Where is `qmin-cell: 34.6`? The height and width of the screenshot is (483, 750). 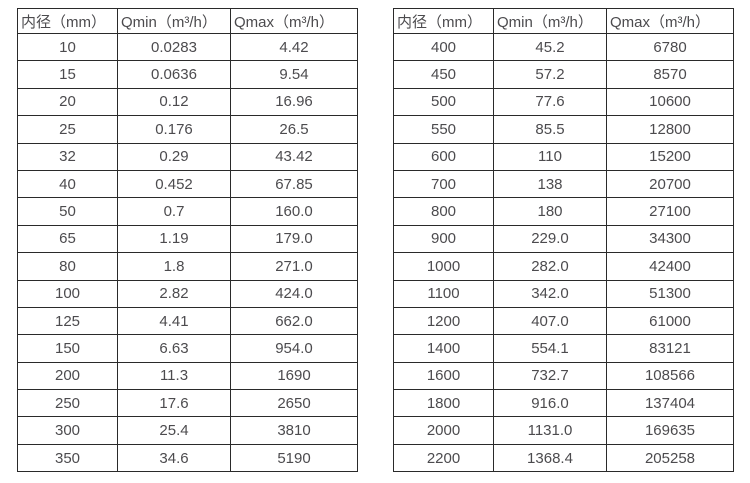
qmin-cell: 34.6 is located at coordinates (174, 458).